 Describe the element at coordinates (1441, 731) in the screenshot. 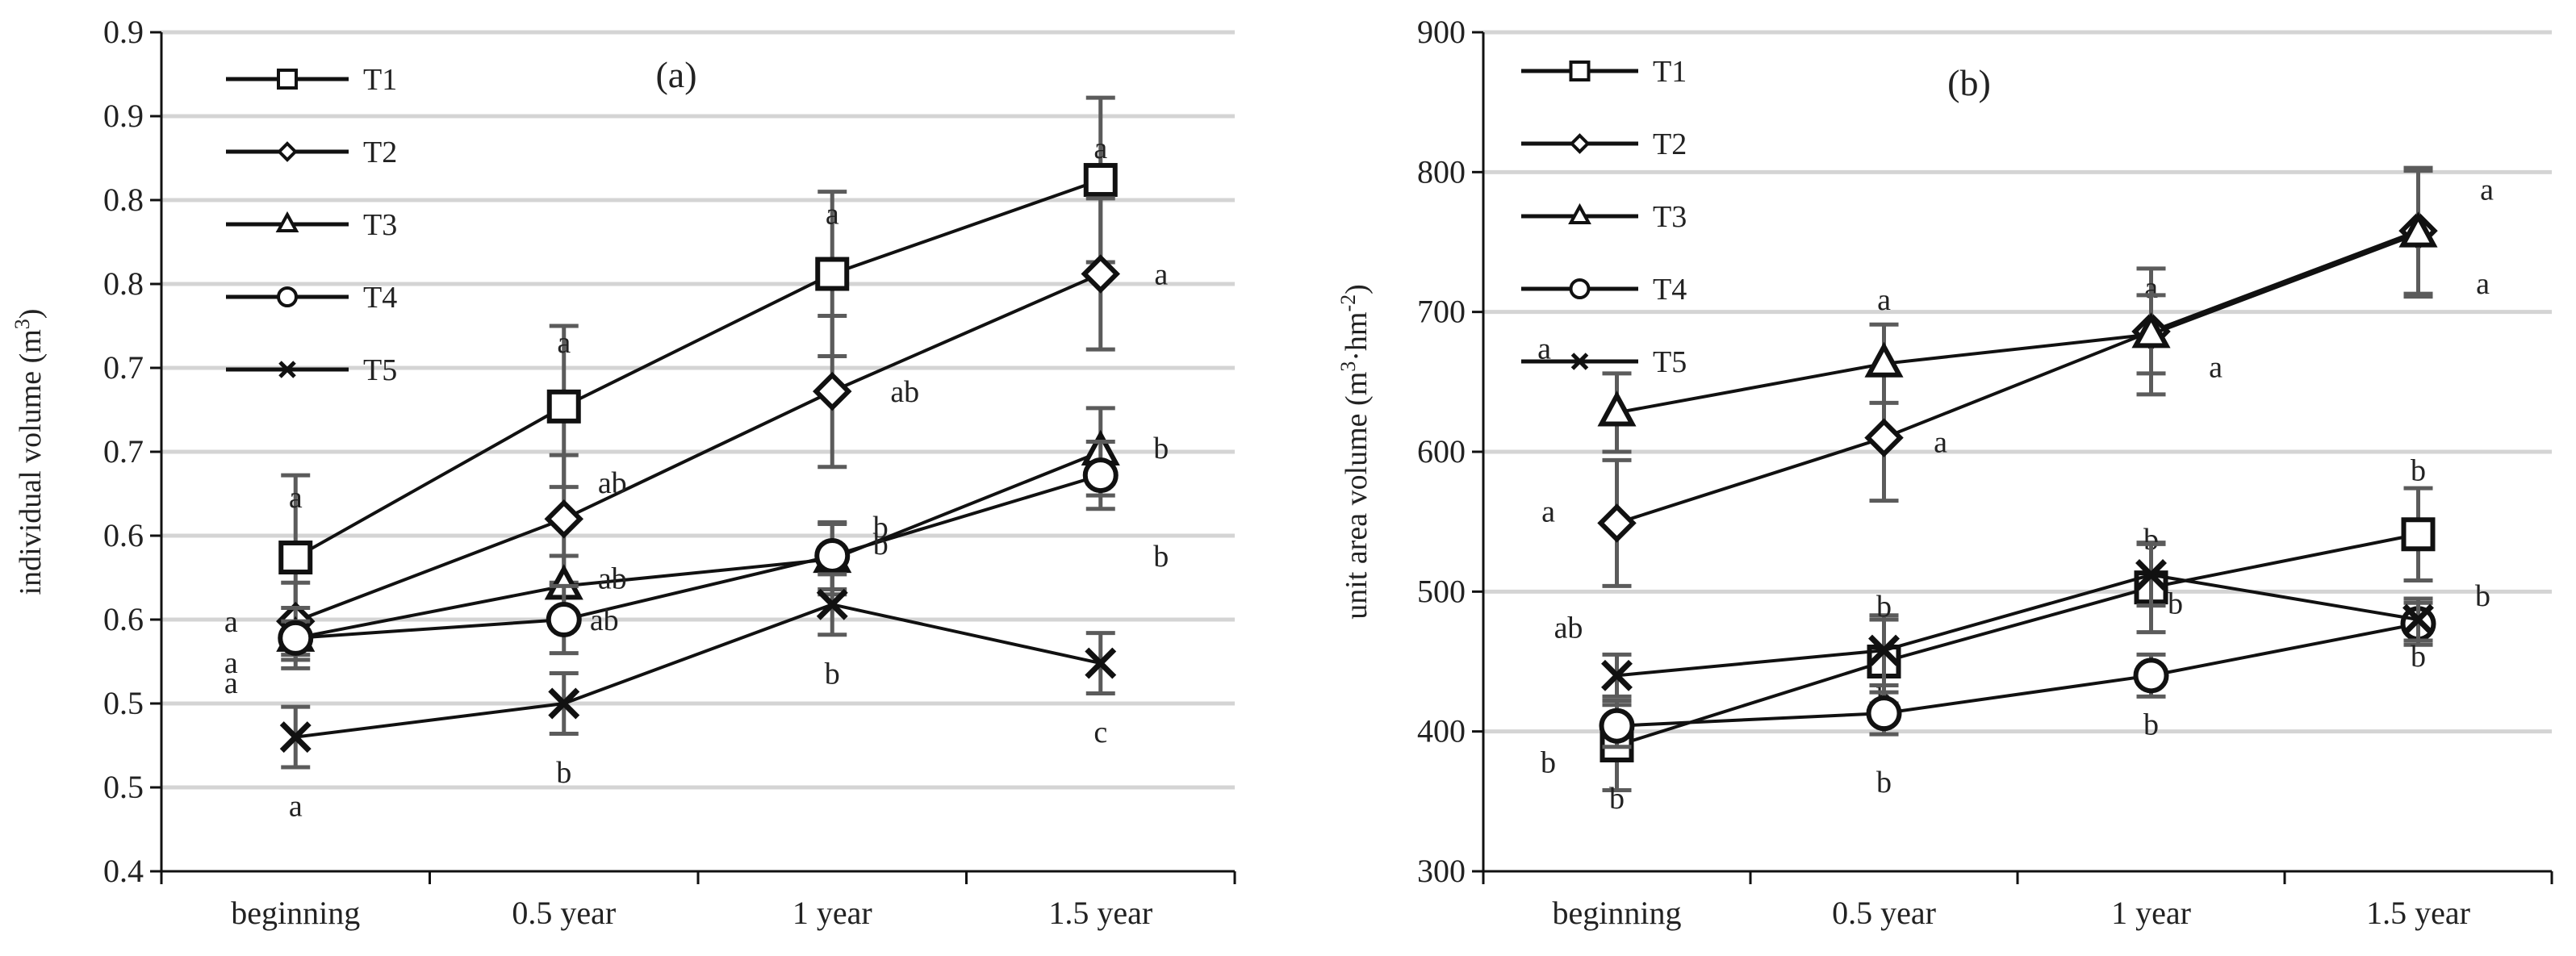

I see `y-tick-label: 400` at that location.